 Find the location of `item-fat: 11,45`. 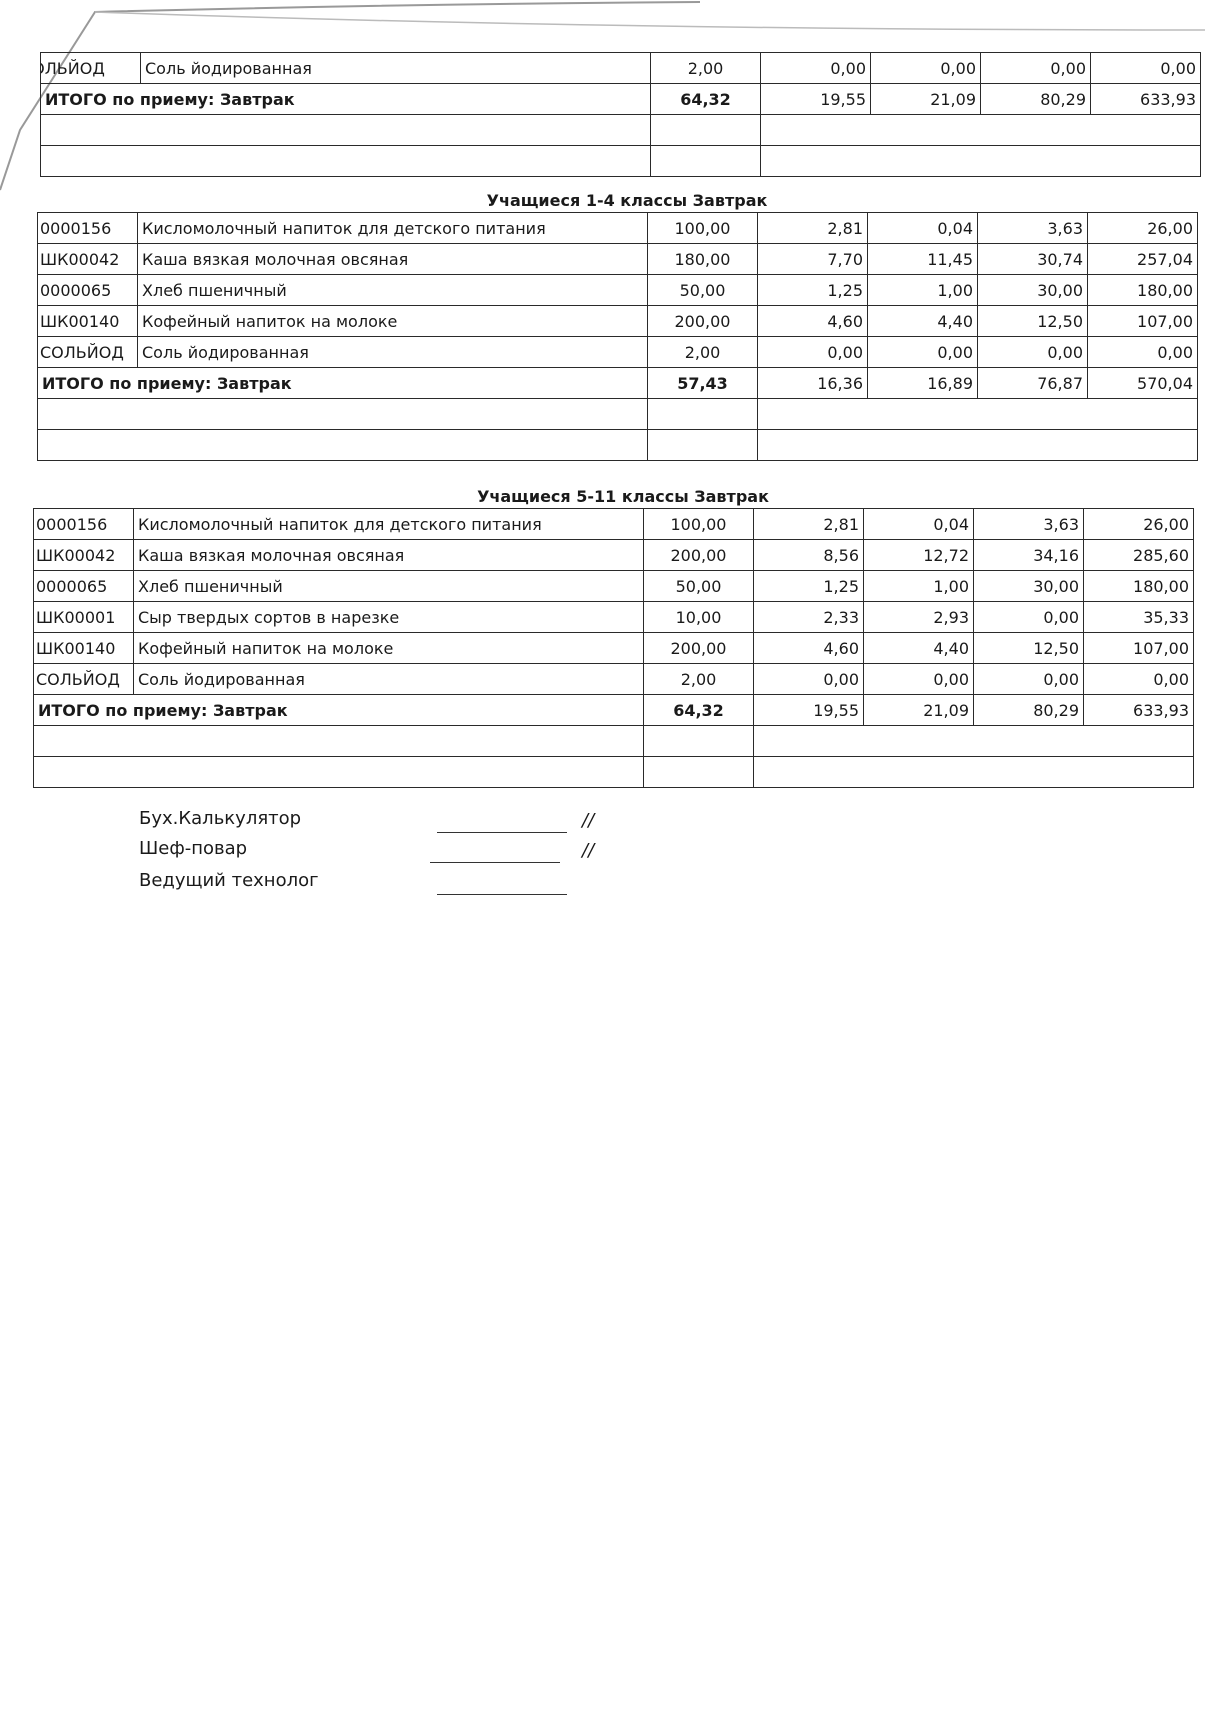

item-fat: 11,45 is located at coordinates (922, 259).